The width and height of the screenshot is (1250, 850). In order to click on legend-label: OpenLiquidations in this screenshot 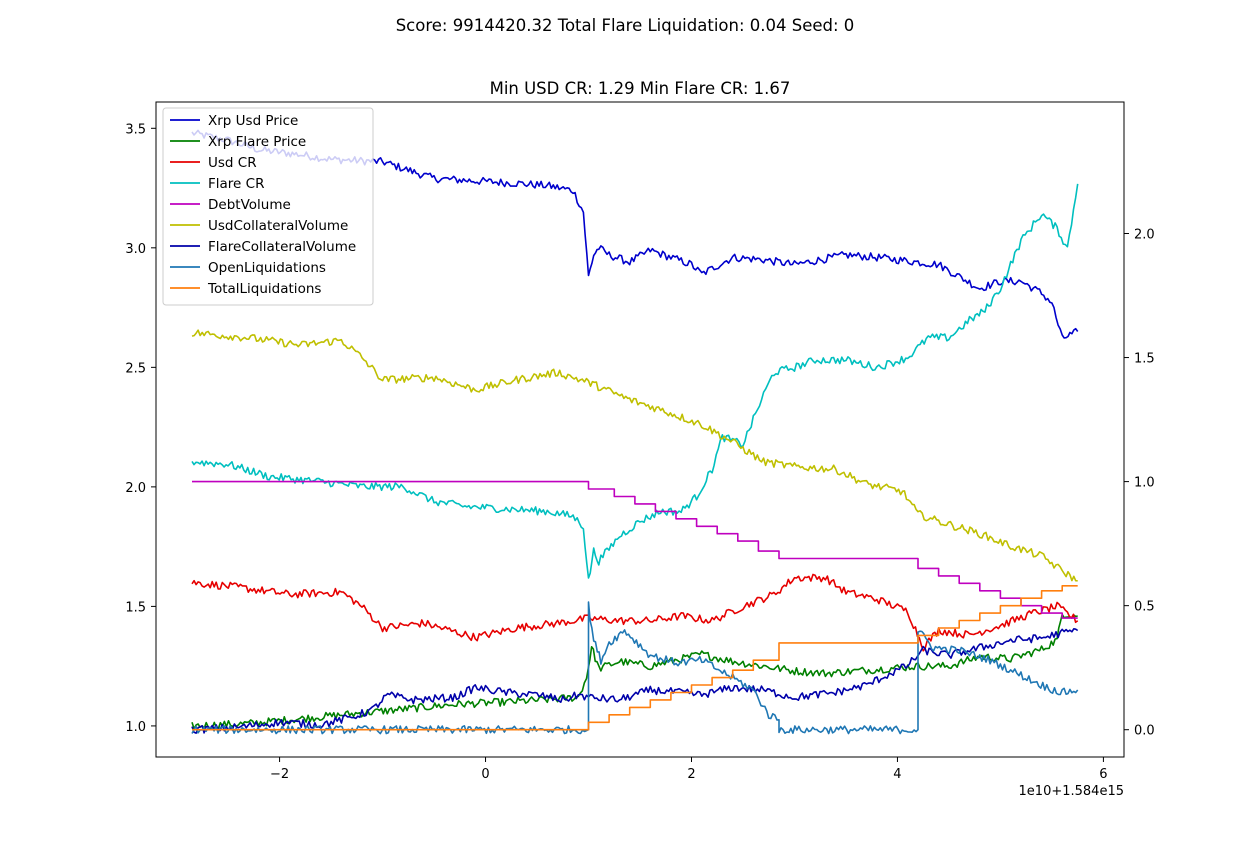, I will do `click(267, 268)`.